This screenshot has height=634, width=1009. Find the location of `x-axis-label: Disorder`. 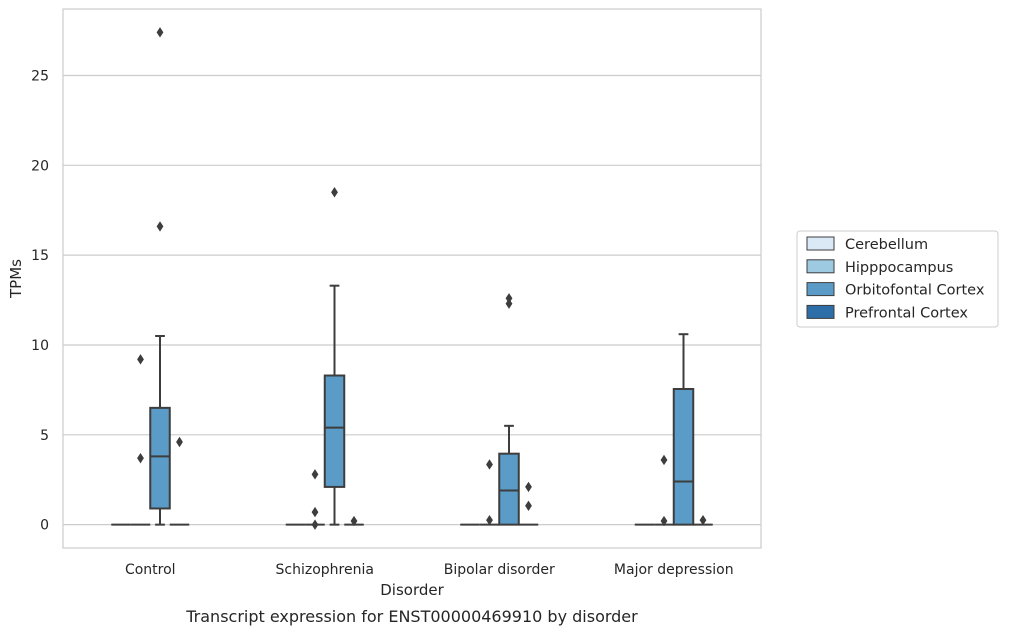

x-axis-label: Disorder is located at coordinates (412, 590).